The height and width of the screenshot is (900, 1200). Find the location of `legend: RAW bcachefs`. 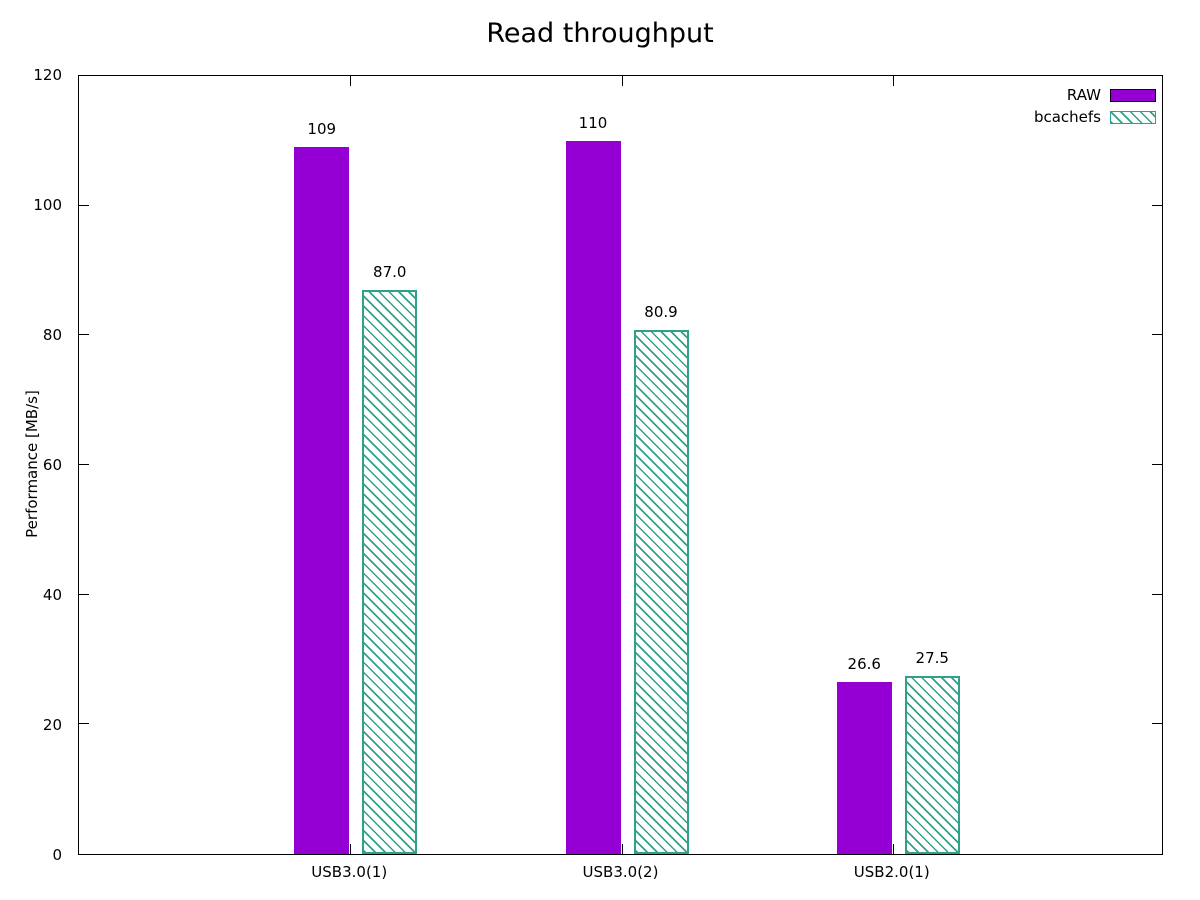

legend: RAW bcachefs is located at coordinates (1095, 106).